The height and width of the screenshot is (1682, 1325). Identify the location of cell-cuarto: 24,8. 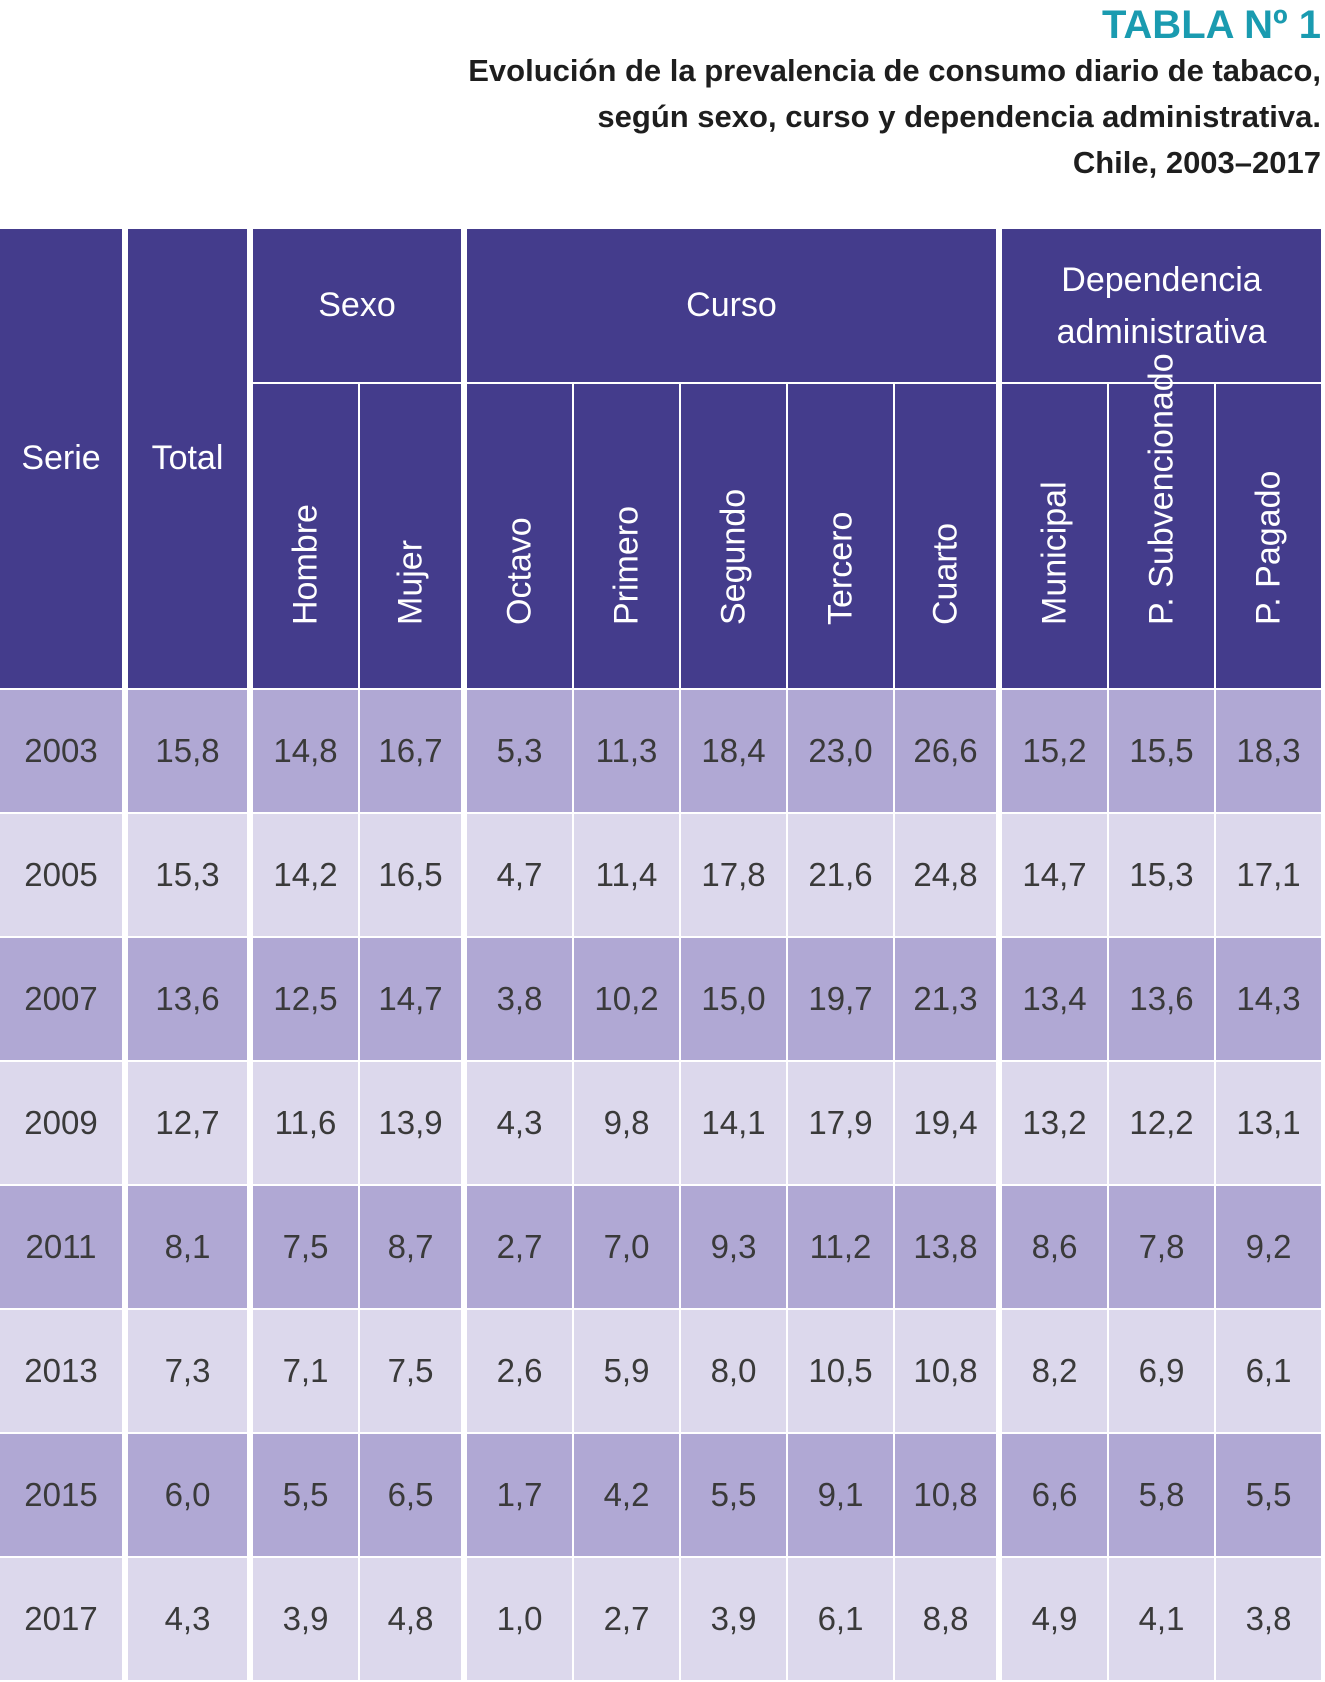
(948, 876).